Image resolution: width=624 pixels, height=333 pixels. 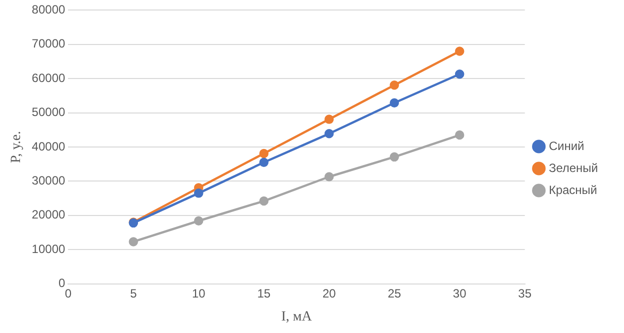 I want to click on legend-label: Красный, so click(x=573, y=189).